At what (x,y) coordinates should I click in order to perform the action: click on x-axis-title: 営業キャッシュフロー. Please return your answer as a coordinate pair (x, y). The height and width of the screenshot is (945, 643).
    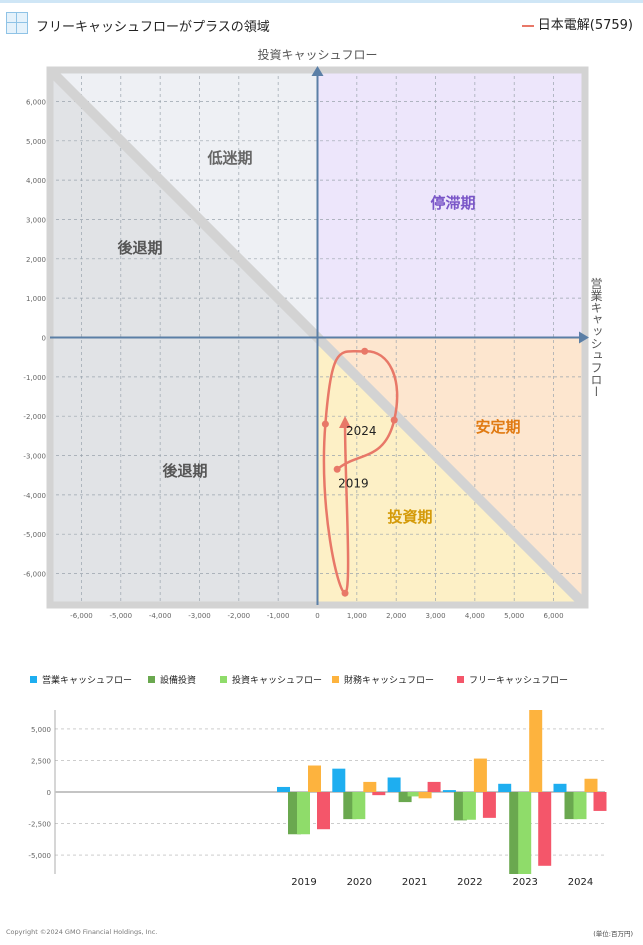
    Looking at the image, I should click on (596, 337).